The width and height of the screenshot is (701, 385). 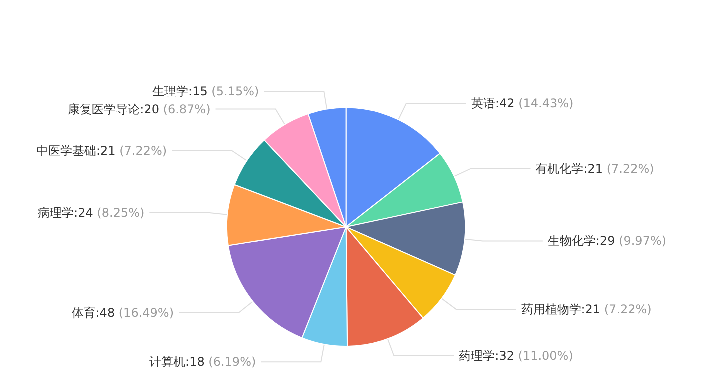 What do you see at coordinates (643, 241) in the screenshot?
I see `data-label: (9.97%)` at bounding box center [643, 241].